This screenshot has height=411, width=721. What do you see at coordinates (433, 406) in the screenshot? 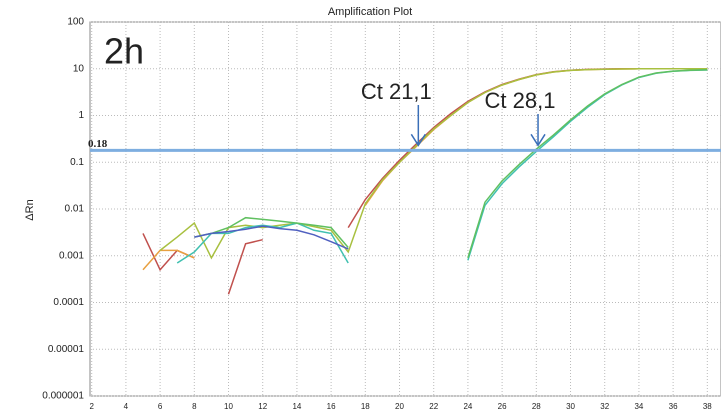
I see `x-tick-label: 22` at bounding box center [433, 406].